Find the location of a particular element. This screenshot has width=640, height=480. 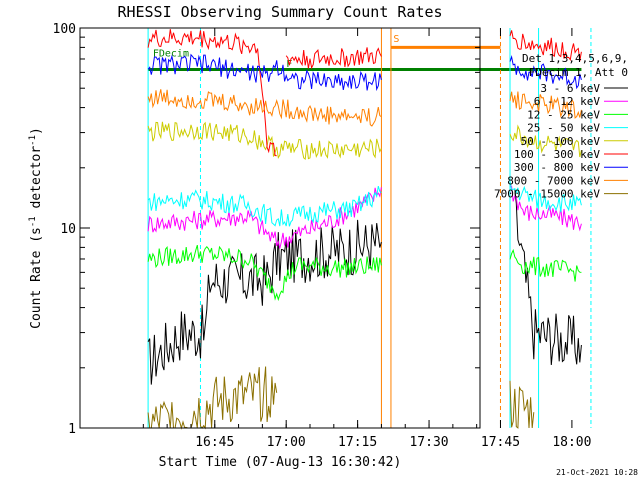

x-tick-label-3: 17:30 is located at coordinates (428, 442).